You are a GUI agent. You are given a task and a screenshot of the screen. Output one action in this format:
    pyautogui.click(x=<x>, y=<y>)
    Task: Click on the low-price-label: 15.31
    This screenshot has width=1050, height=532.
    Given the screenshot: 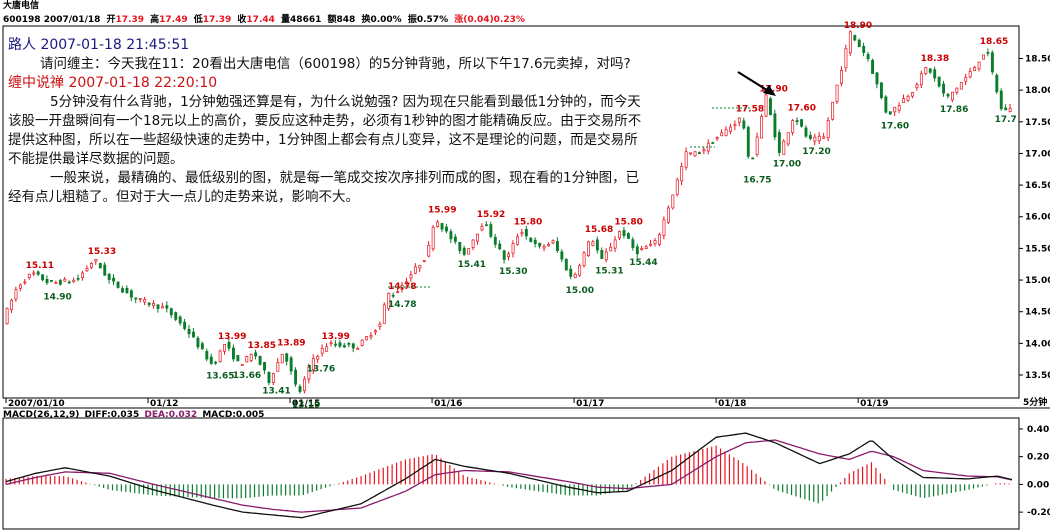 What is the action you would take?
    pyautogui.click(x=609, y=271)
    